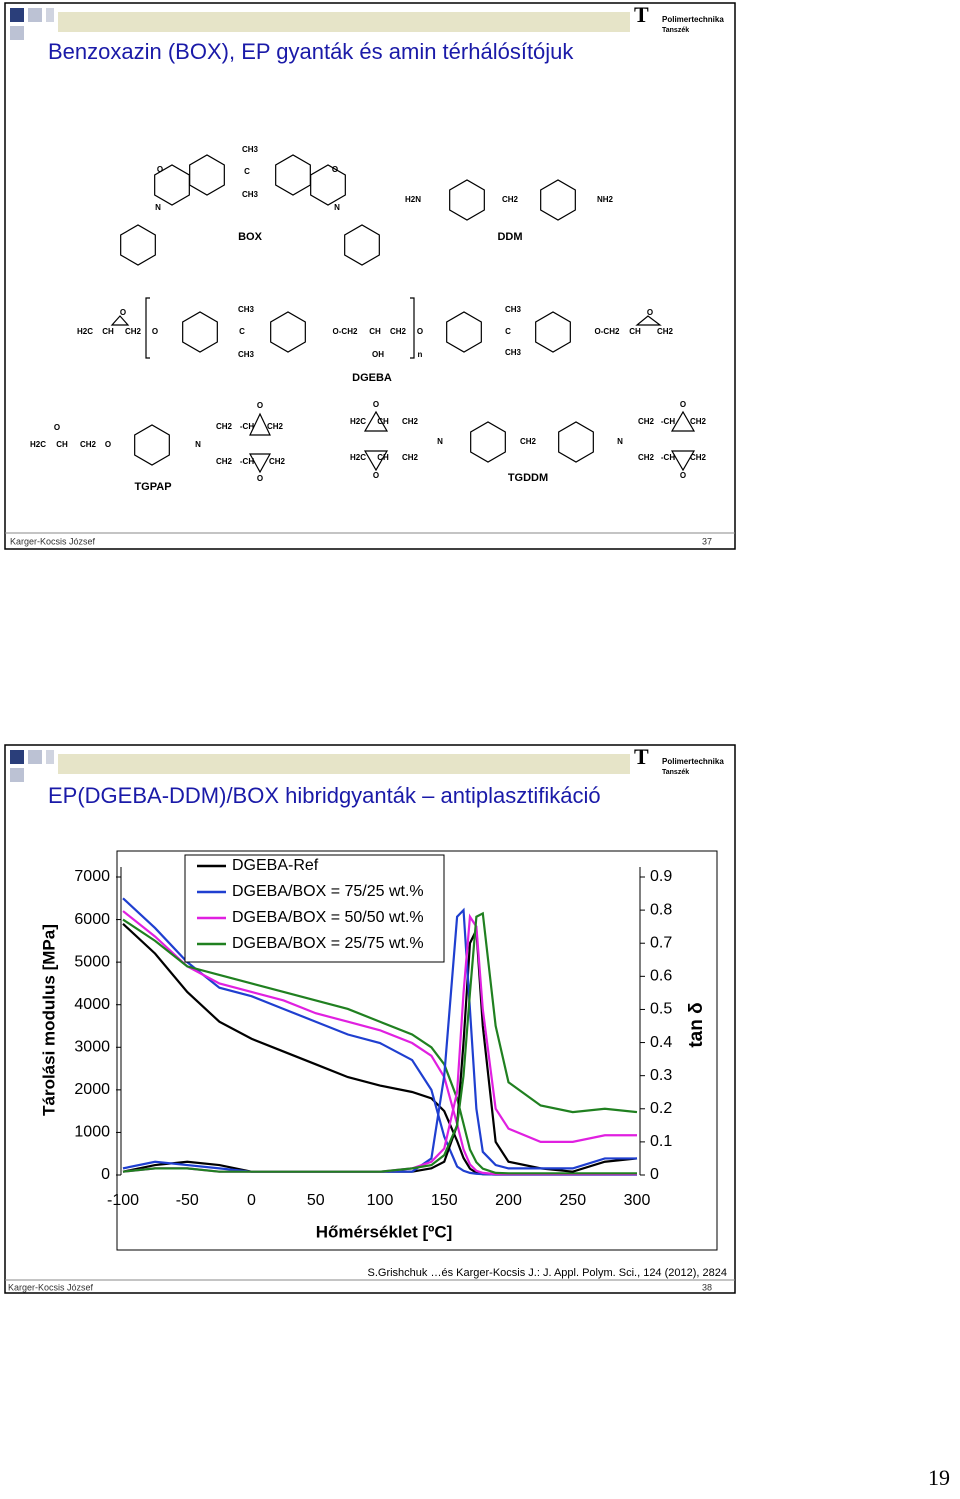 The width and height of the screenshot is (960, 1499). Describe the element at coordinates (187, 1200) in the screenshot. I see `x-tick-label: -50` at that location.